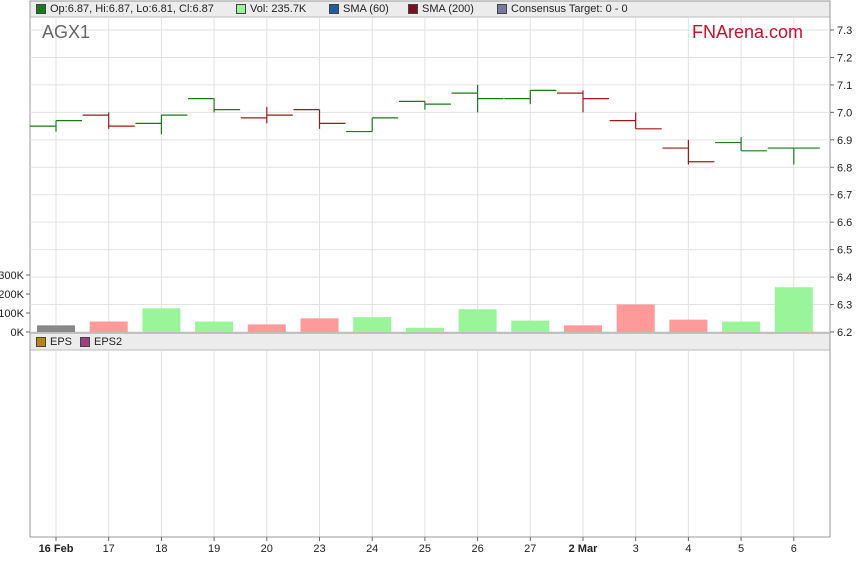 The width and height of the screenshot is (859, 566). I want to click on eps-legend: EPS, so click(54, 342).